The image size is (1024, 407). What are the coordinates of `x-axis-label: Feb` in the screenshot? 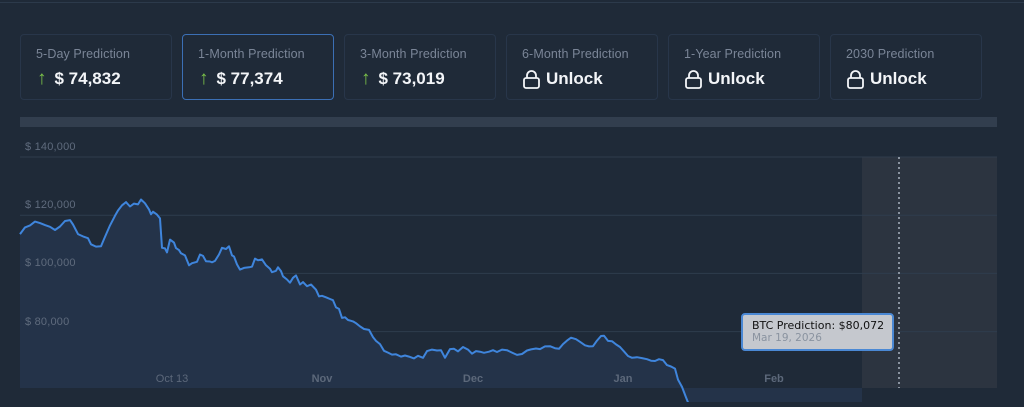 It's located at (774, 379).